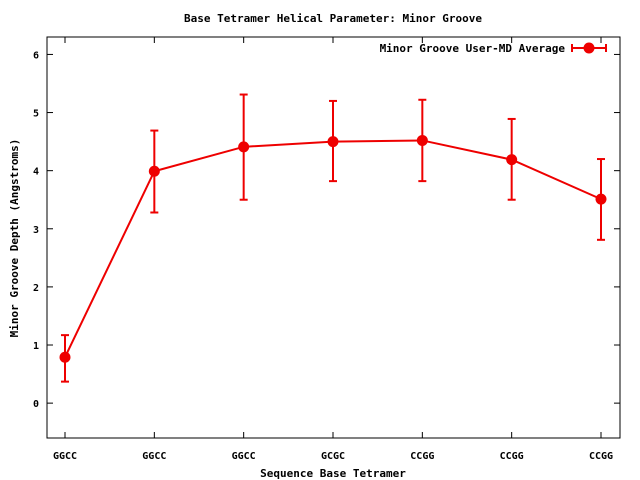  What do you see at coordinates (36, 346) in the screenshot?
I see `y-tick-label-1: 1` at bounding box center [36, 346].